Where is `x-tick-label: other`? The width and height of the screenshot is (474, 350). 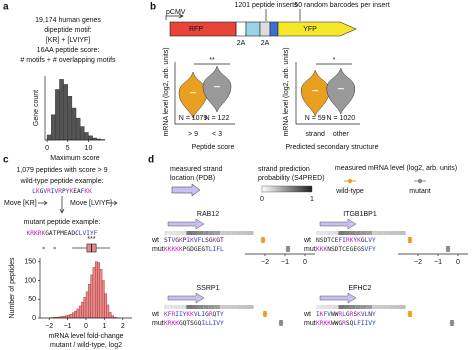
x-tick-label: other is located at coordinates (341, 134).